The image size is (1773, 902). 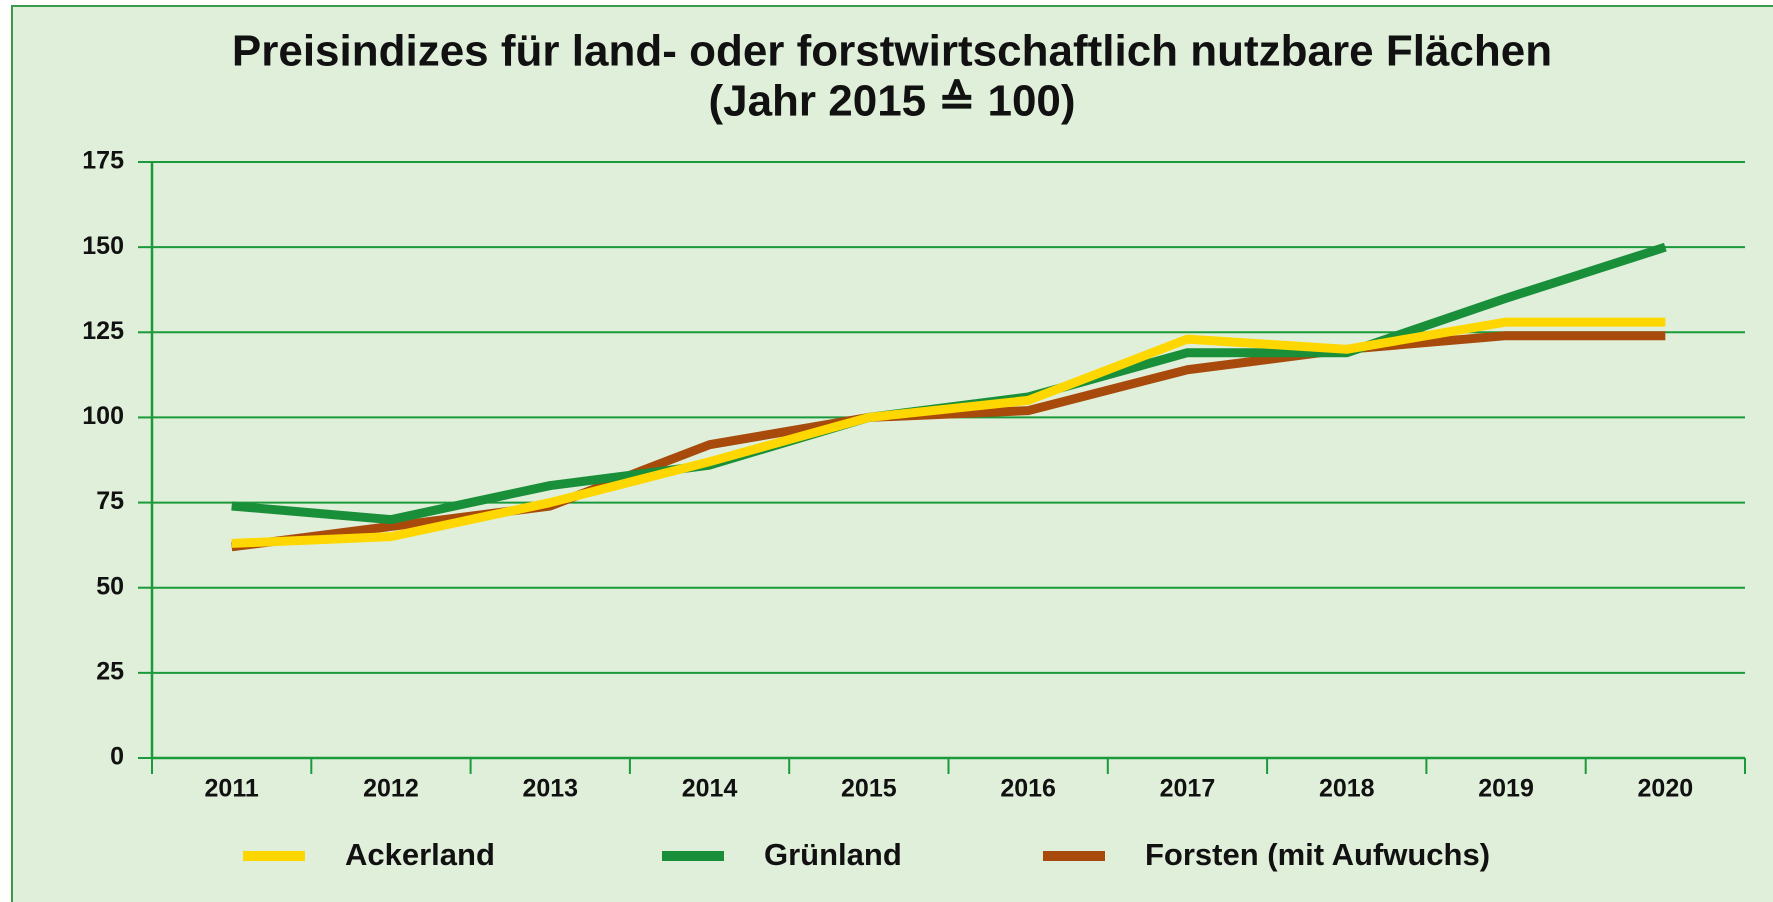 I want to click on y-tick-label: 50, so click(x=110, y=586).